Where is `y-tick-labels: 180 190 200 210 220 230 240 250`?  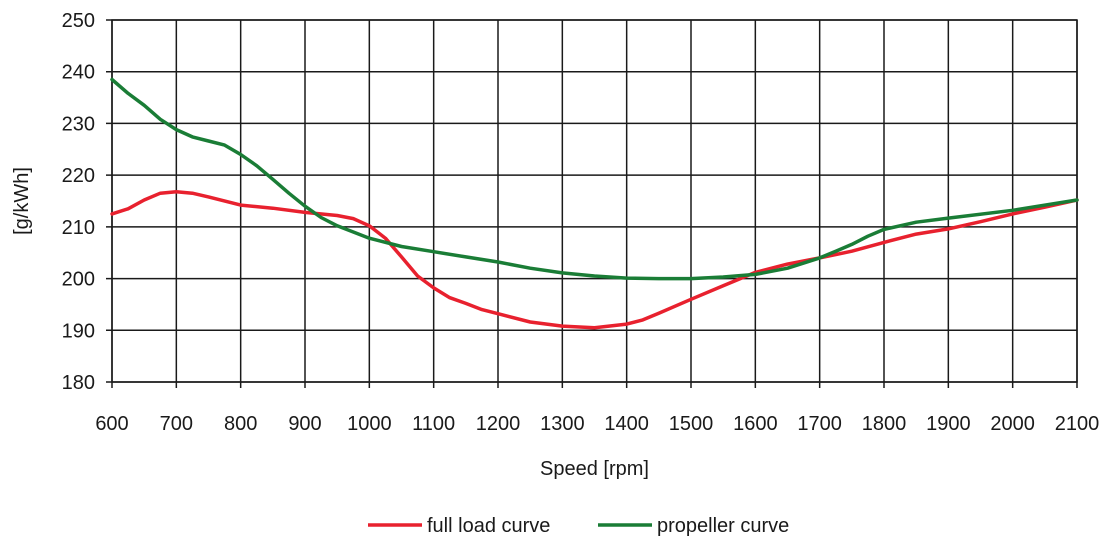
y-tick-labels: 180 190 200 210 220 230 240 250 is located at coordinates (78, 202).